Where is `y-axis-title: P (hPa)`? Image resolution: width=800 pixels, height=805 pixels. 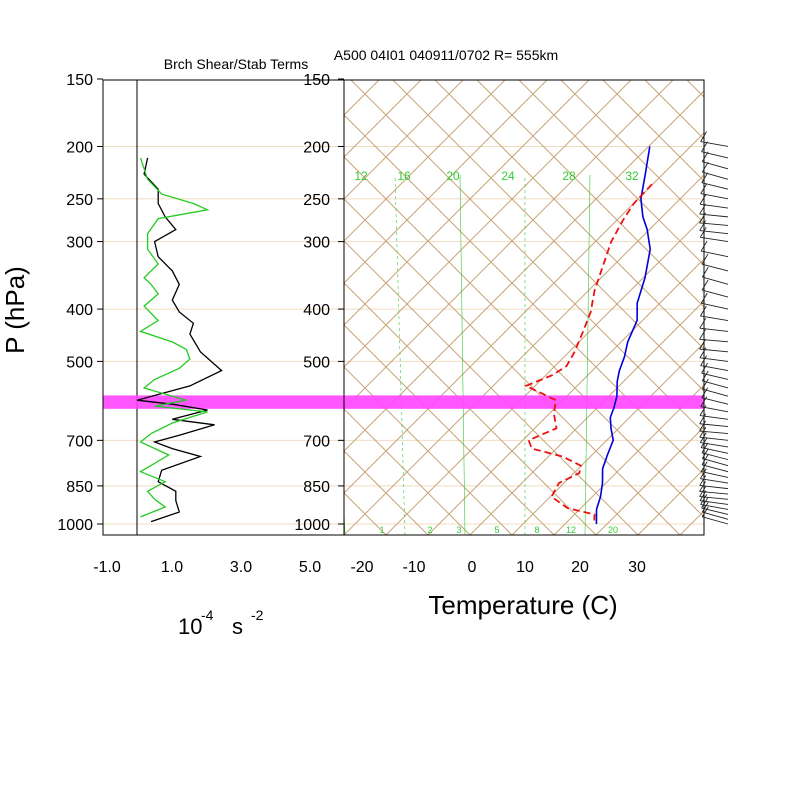
y-axis-title: P (hPa) is located at coordinates (15, 310).